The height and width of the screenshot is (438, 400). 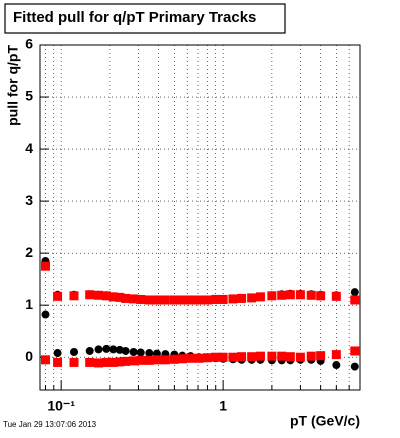 What do you see at coordinates (29, 356) in the screenshot?
I see `y-tick-label: 0` at bounding box center [29, 356].